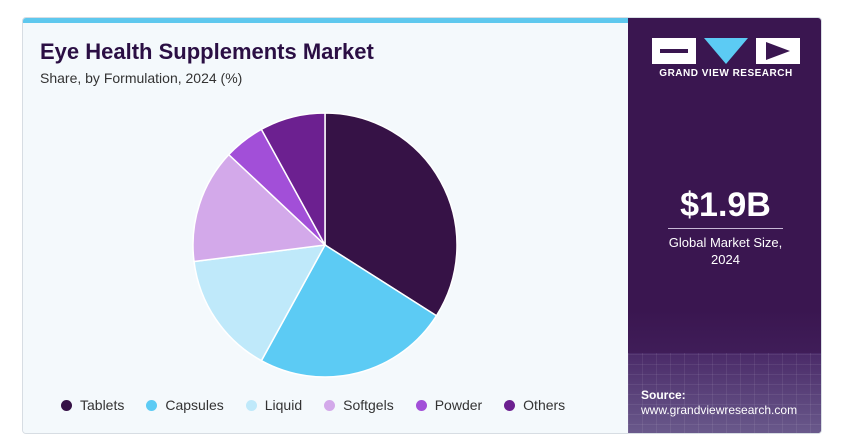 The image size is (844, 436). I want to click on legend-label: Capsules, so click(194, 405).